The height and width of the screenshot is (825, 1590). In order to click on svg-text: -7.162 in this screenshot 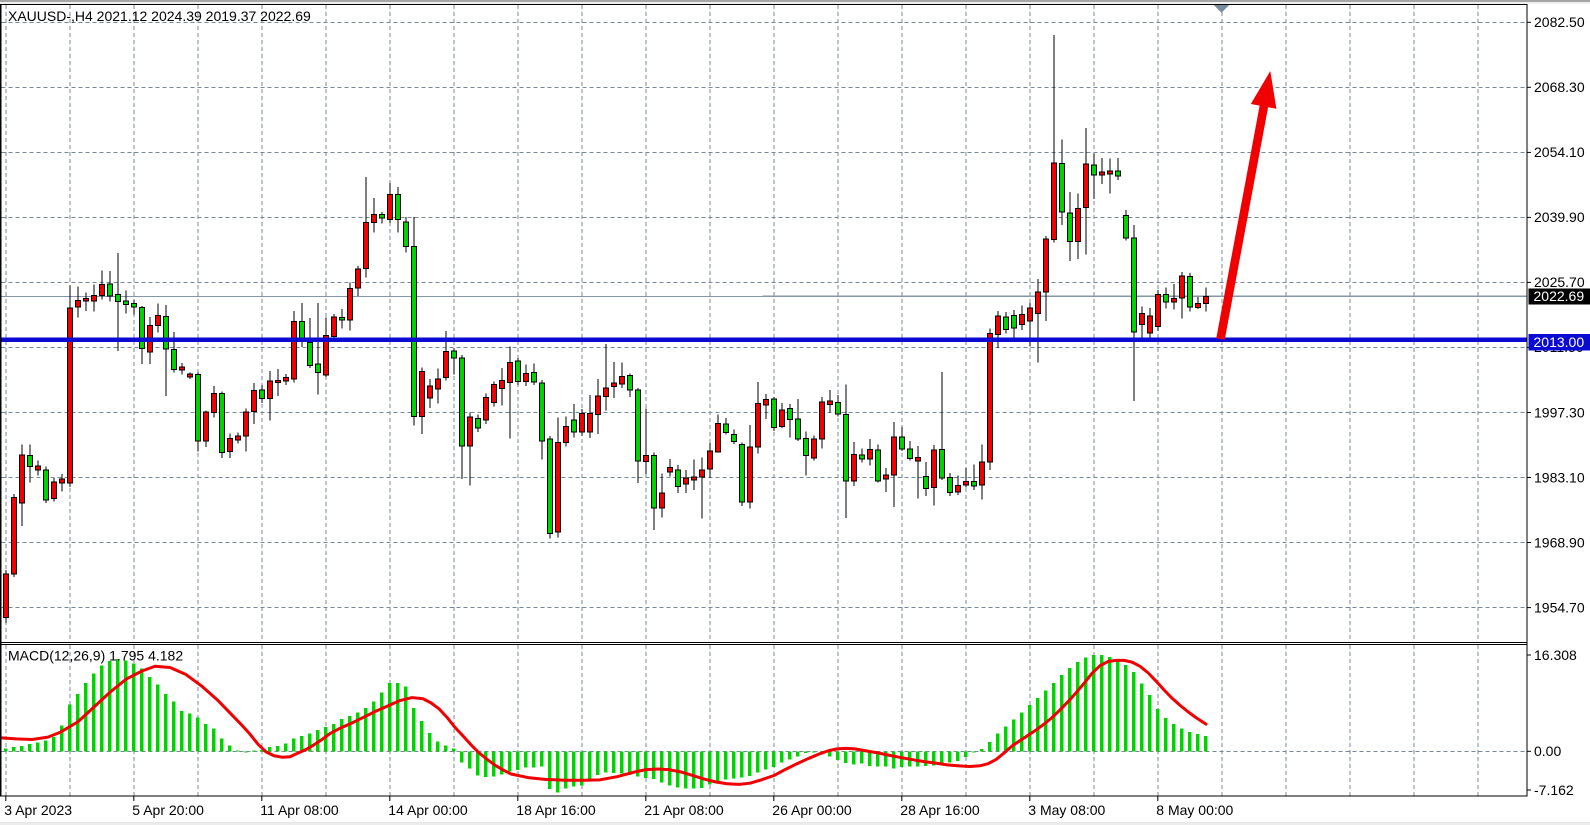, I will do `click(1554, 790)`.